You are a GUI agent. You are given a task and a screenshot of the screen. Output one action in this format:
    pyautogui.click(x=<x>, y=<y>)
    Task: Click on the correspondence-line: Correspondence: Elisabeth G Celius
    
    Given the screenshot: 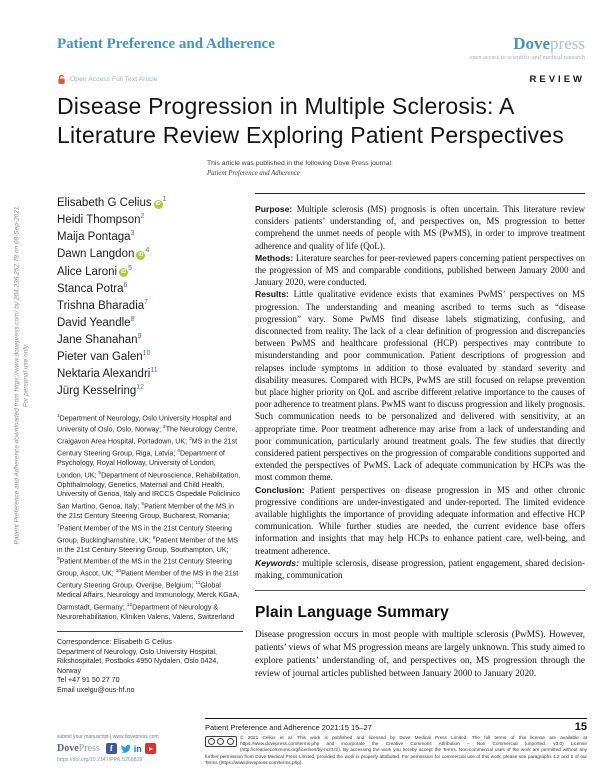 What is the action you would take?
    pyautogui.click(x=114, y=642)
    